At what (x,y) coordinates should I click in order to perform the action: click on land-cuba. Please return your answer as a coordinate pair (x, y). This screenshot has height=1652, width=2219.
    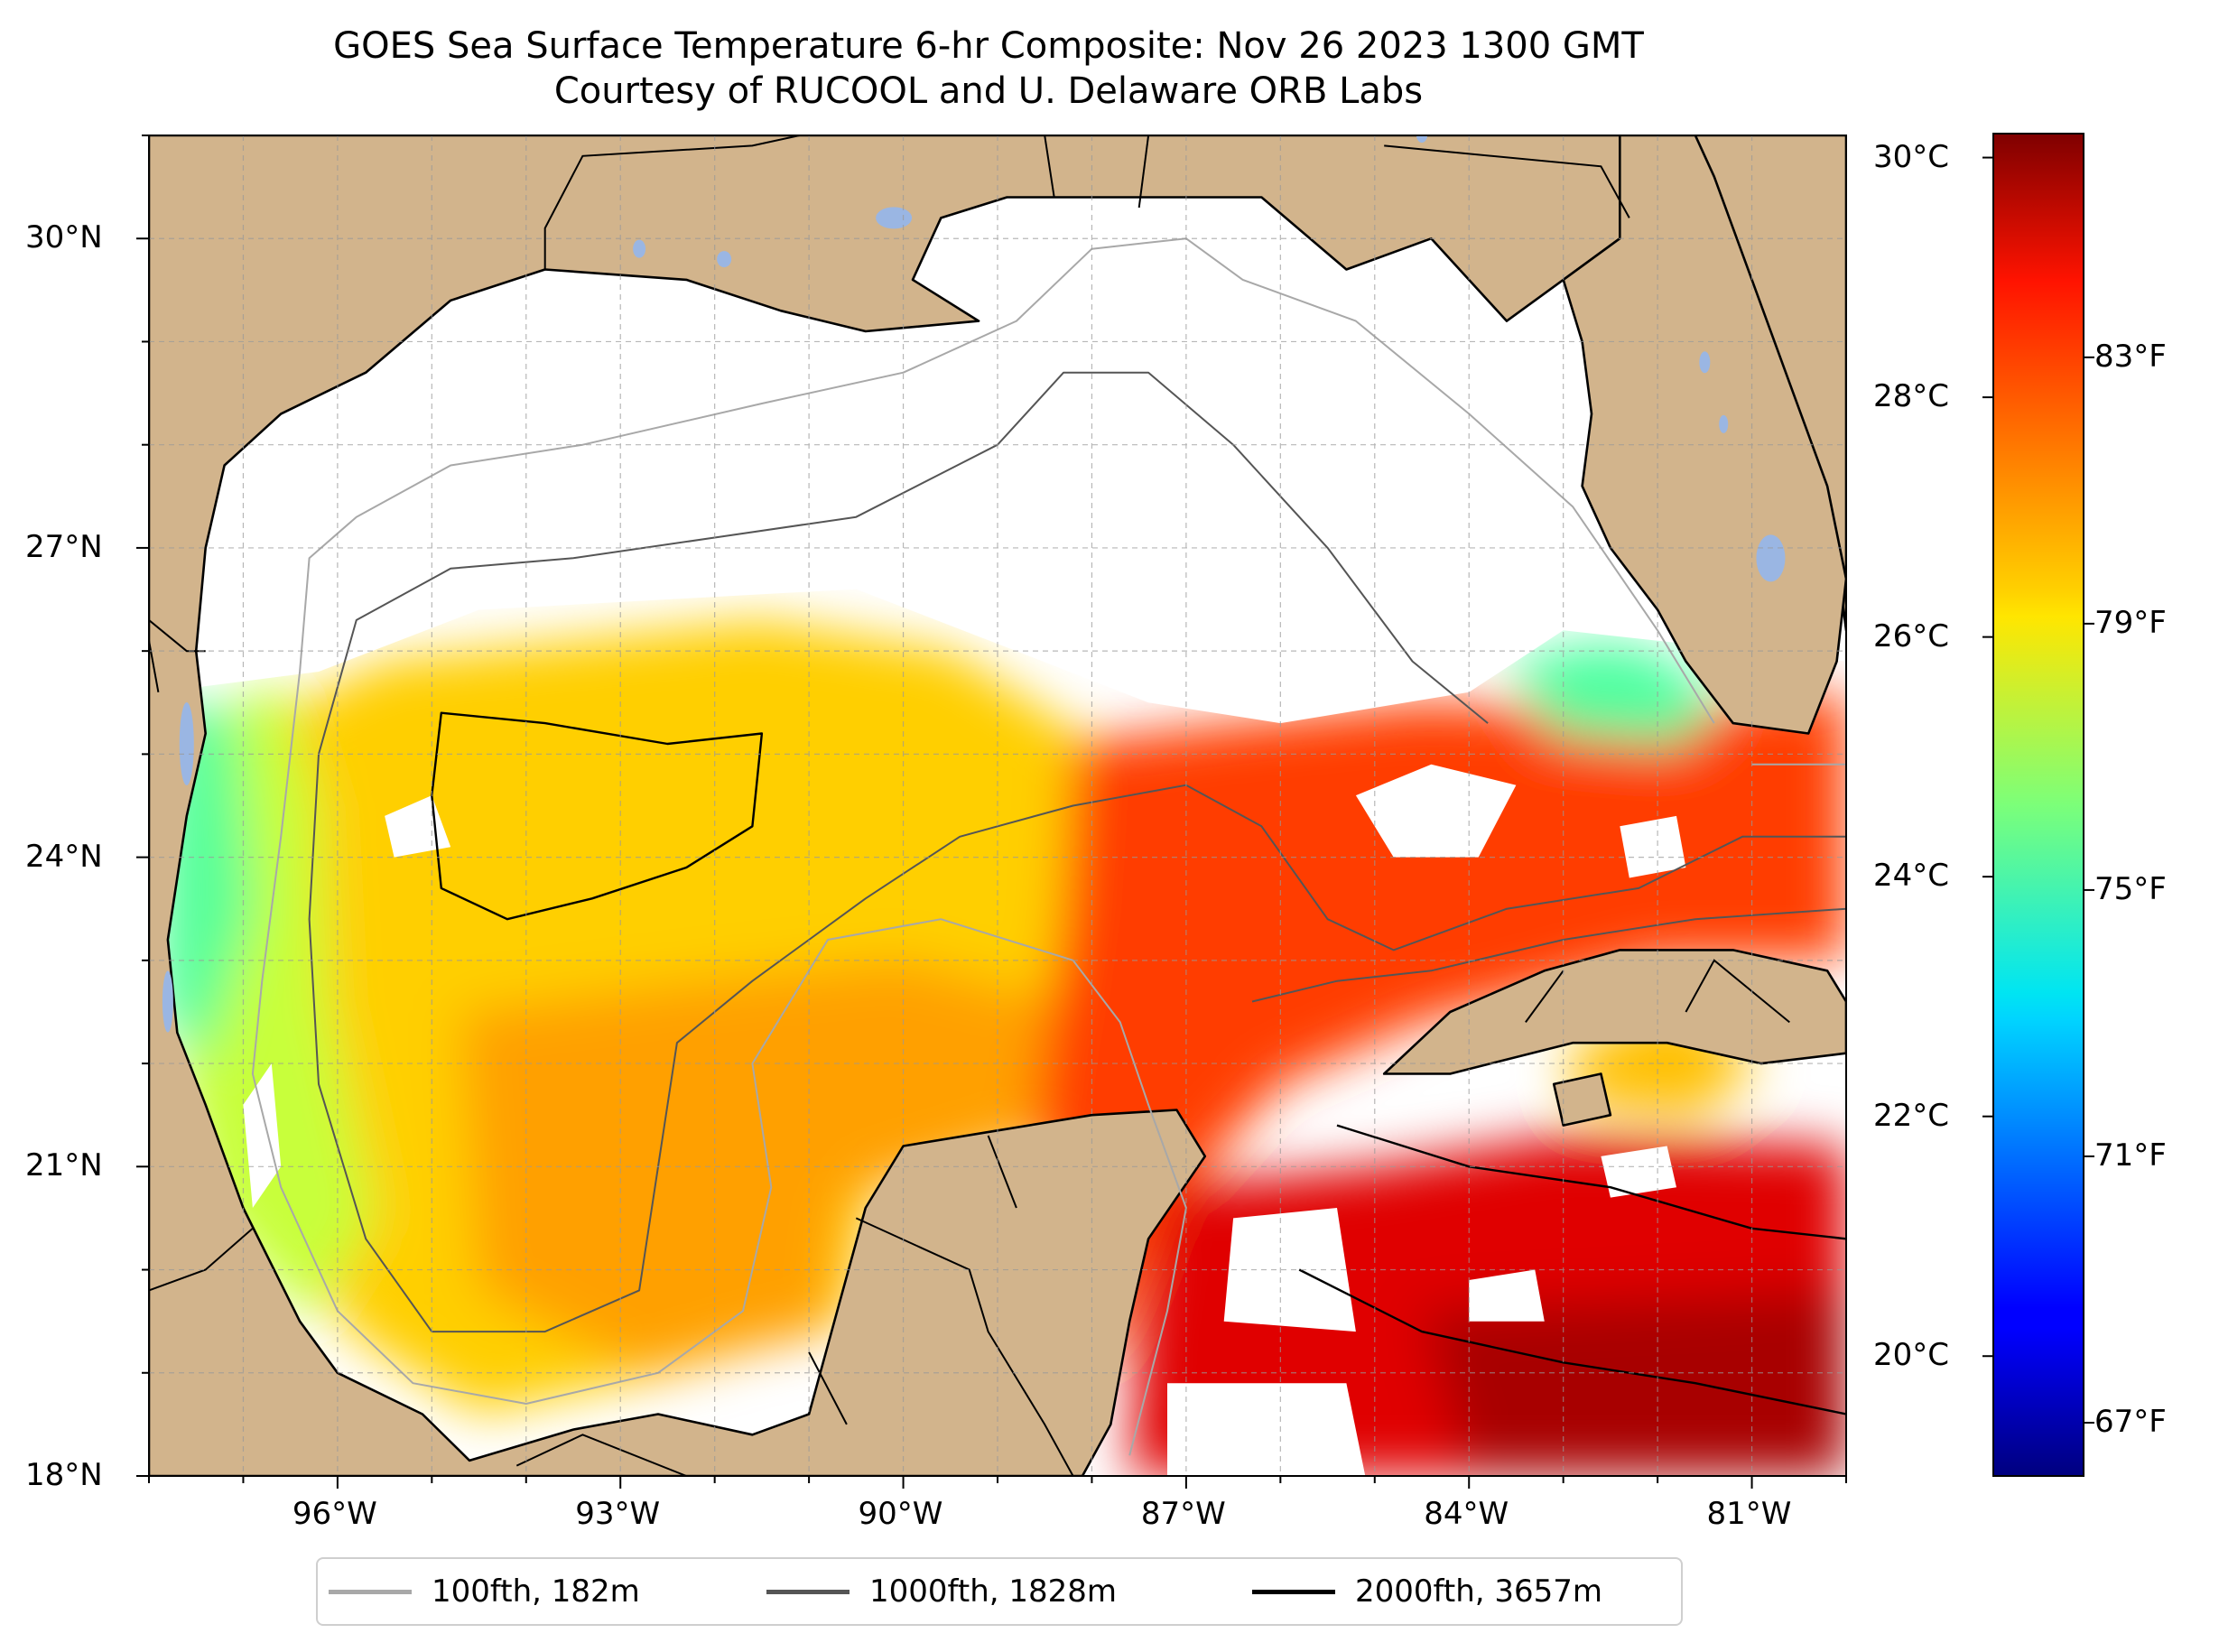
    Looking at the image, I should click on (1614, 1012).